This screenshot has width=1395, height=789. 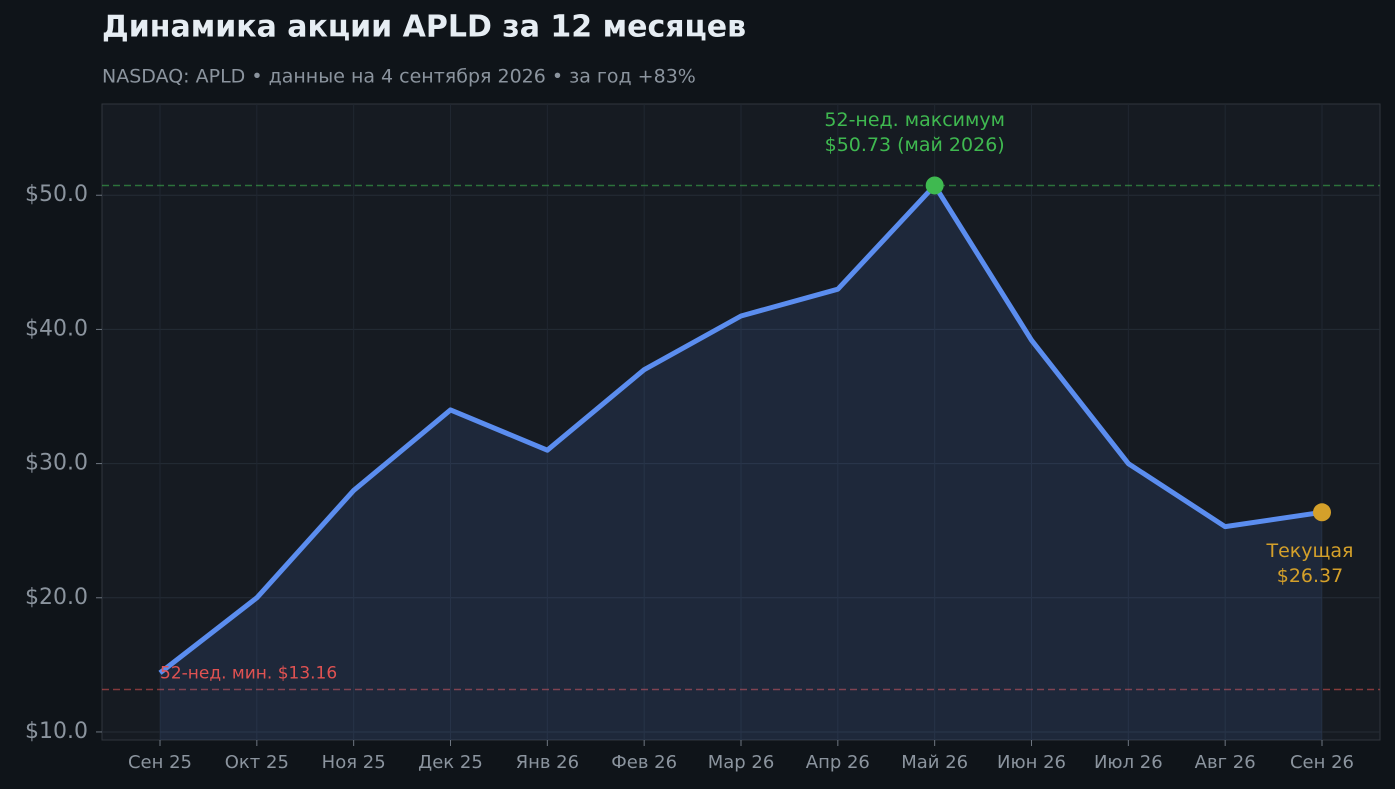 I want to click on x-tick-label: Ноя 25, so click(x=354, y=762).